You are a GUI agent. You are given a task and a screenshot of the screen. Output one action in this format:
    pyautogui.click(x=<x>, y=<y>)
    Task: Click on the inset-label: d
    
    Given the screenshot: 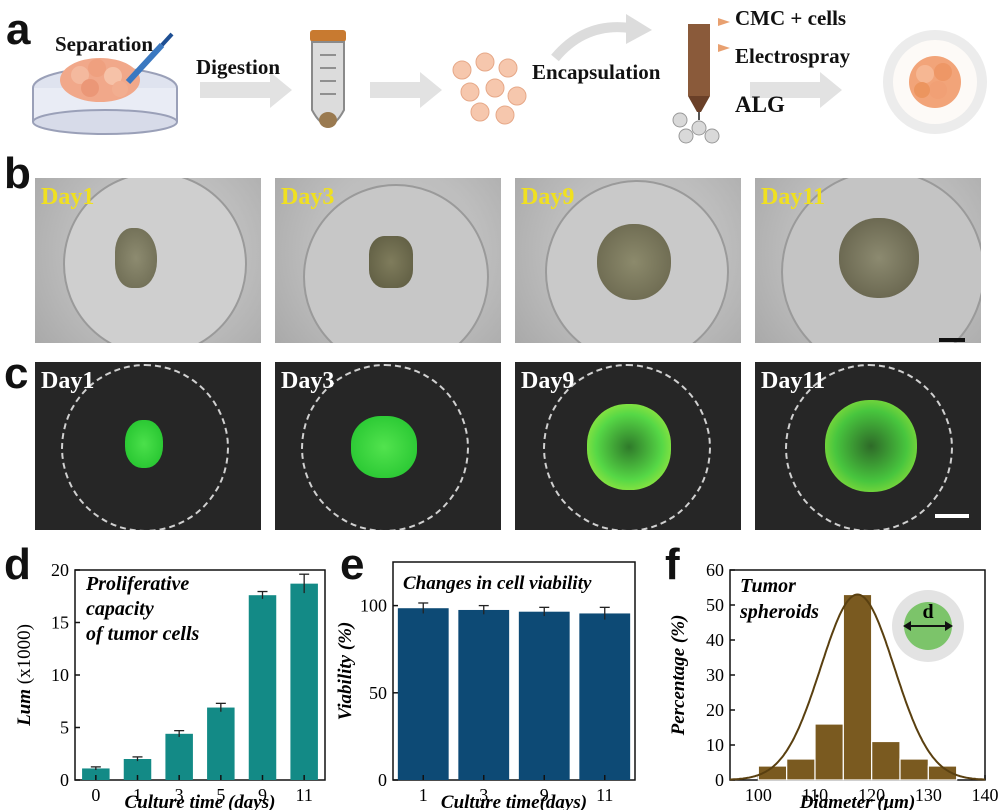 What is the action you would take?
    pyautogui.click(x=927, y=612)
    